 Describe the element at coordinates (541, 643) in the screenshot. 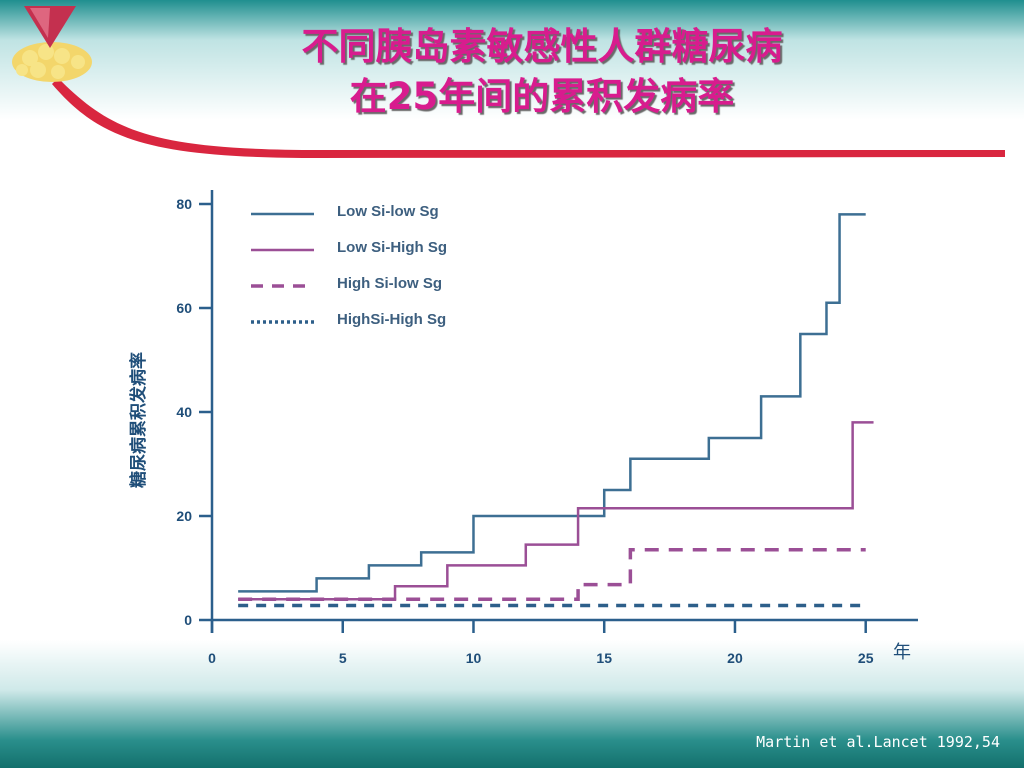

I see `x-ticks: 0 5 10 15 20 25` at that location.